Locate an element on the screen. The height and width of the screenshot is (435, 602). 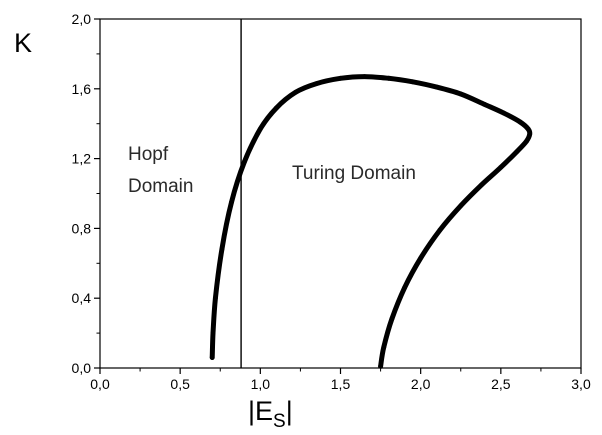
x-tick-label: 2,5 is located at coordinates (501, 384).